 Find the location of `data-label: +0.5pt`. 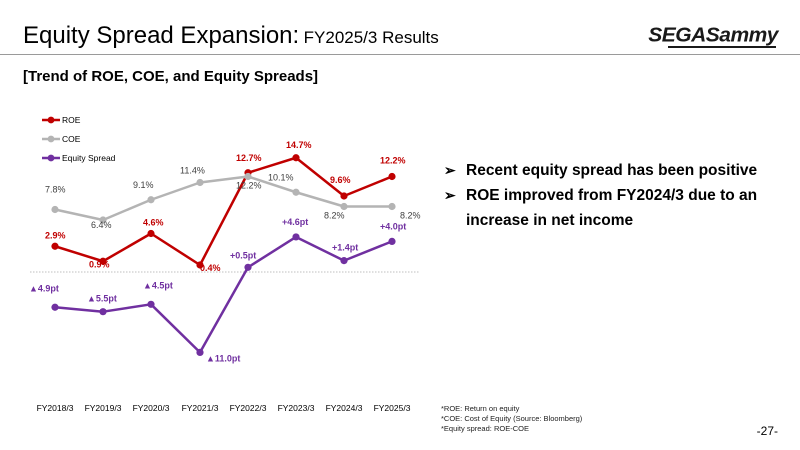

data-label: +0.5pt is located at coordinates (243, 255).